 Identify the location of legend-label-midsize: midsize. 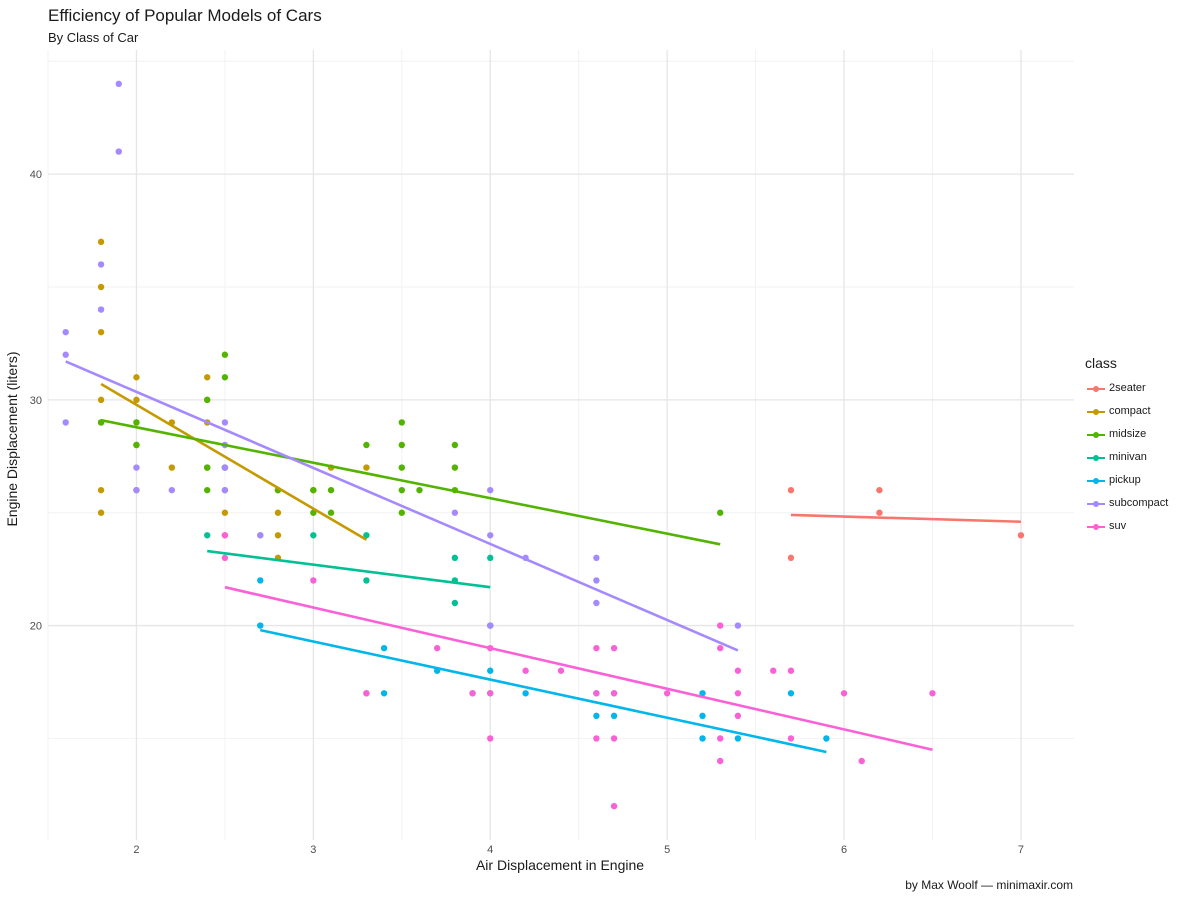
(1128, 434).